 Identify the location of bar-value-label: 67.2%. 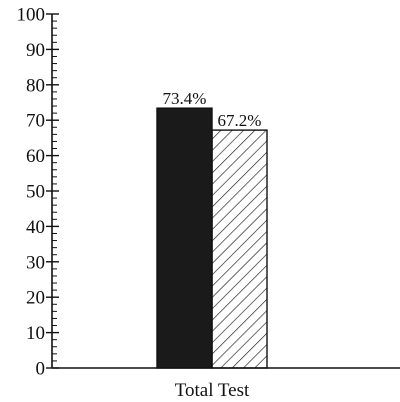
(240, 120).